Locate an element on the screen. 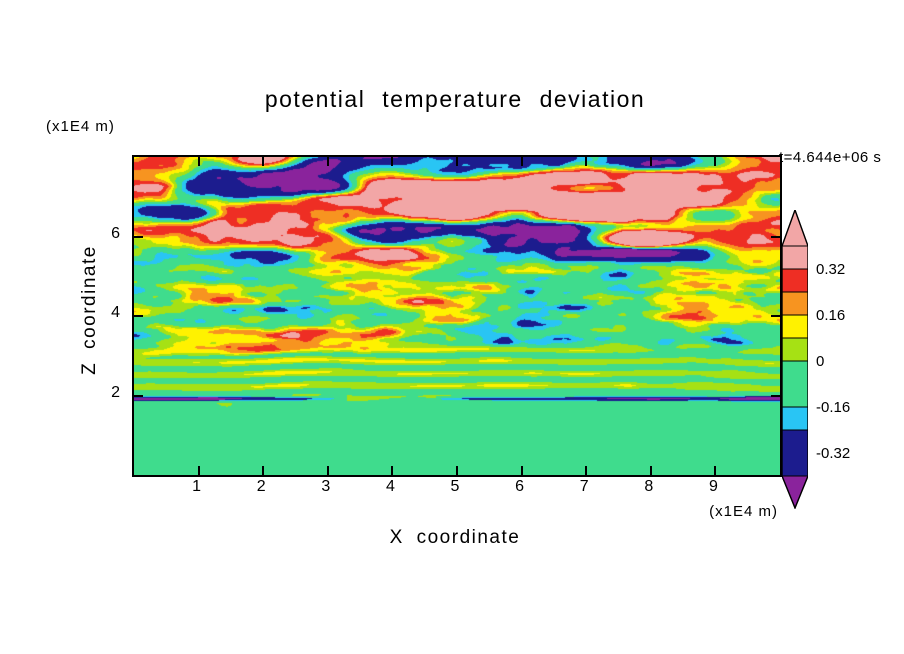 The width and height of the screenshot is (904, 654). chart-title: potential temperature deviation is located at coordinates (455, 99).